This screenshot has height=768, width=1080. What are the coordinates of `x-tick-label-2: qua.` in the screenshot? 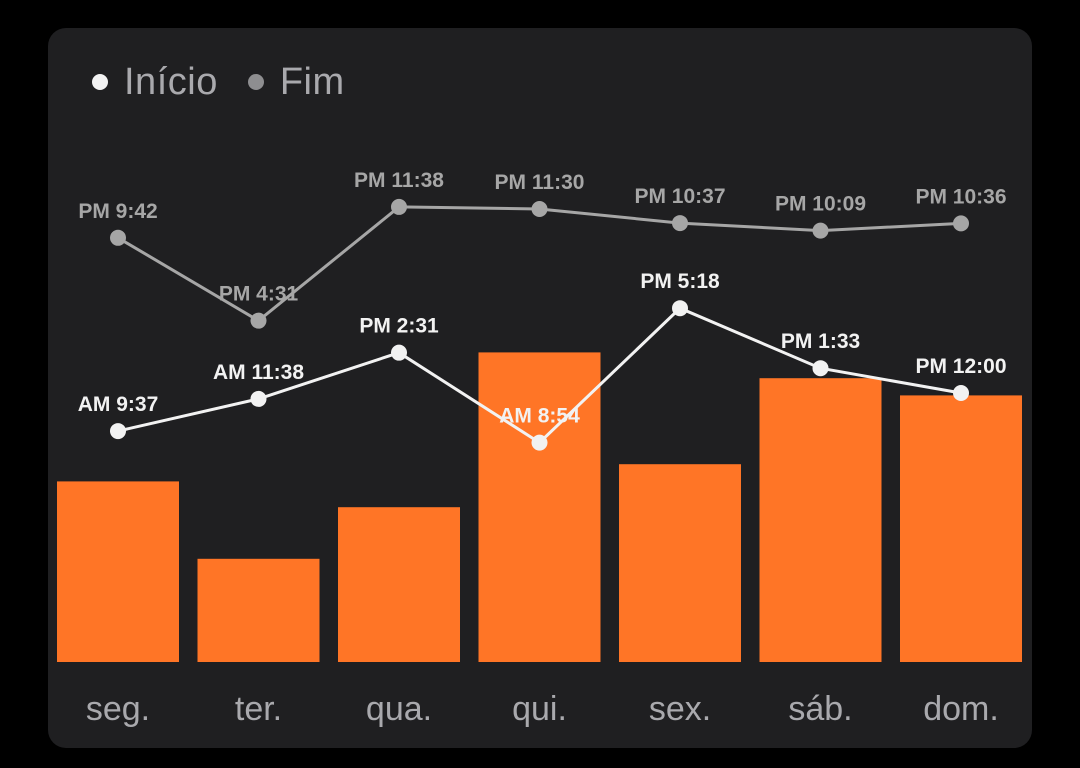 It's located at (399, 709).